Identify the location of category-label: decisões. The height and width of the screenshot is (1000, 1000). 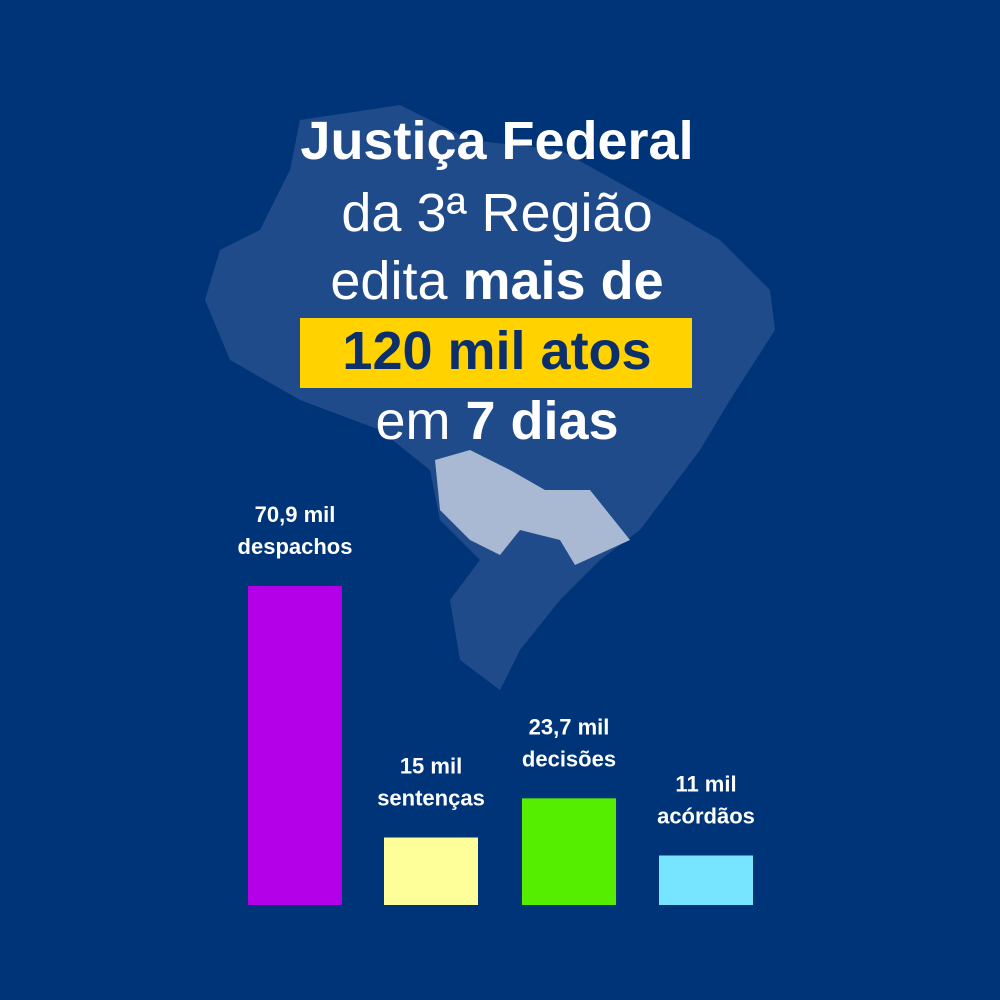
(569, 758).